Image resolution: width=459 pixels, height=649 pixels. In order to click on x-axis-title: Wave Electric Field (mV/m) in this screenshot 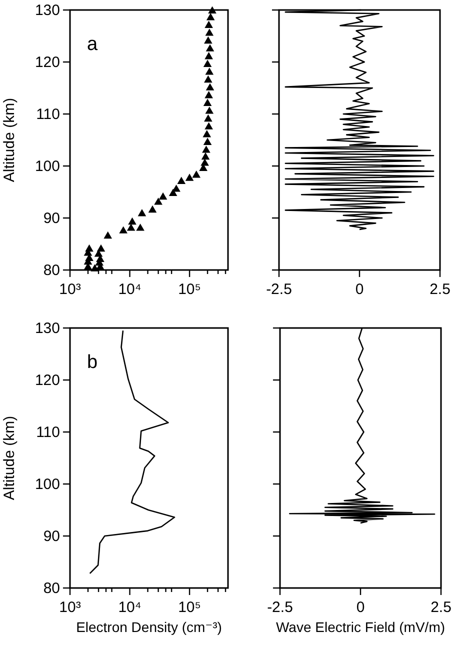, I will do `click(361, 627)`.